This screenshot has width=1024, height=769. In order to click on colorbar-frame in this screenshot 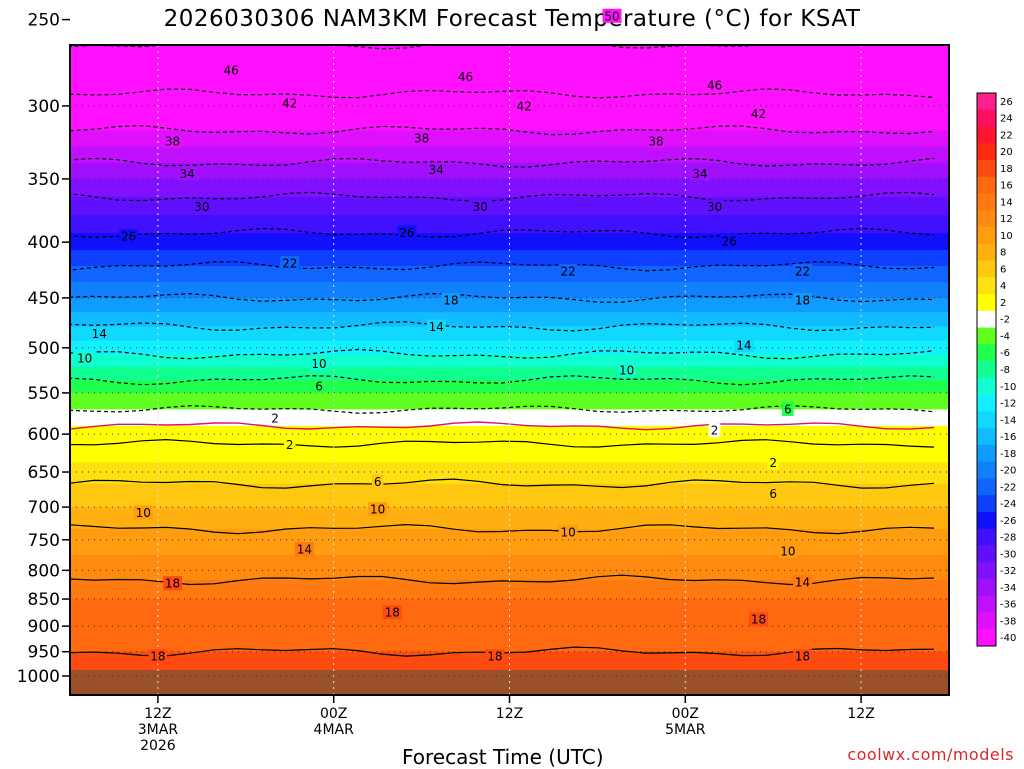, I will do `click(986, 369)`.